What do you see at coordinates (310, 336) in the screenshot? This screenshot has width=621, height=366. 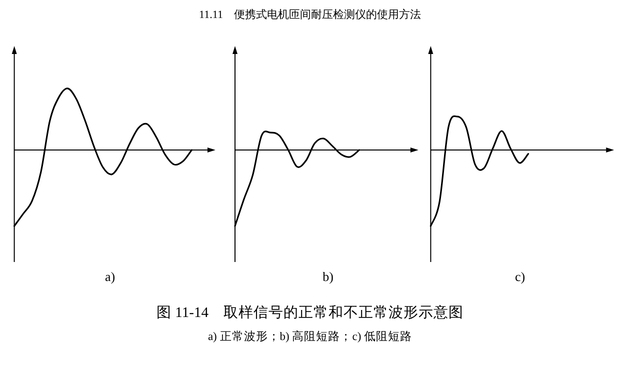 I see `text: a) 正常波形；b) 高阻短路；c) 低阻短路` at bounding box center [310, 336].